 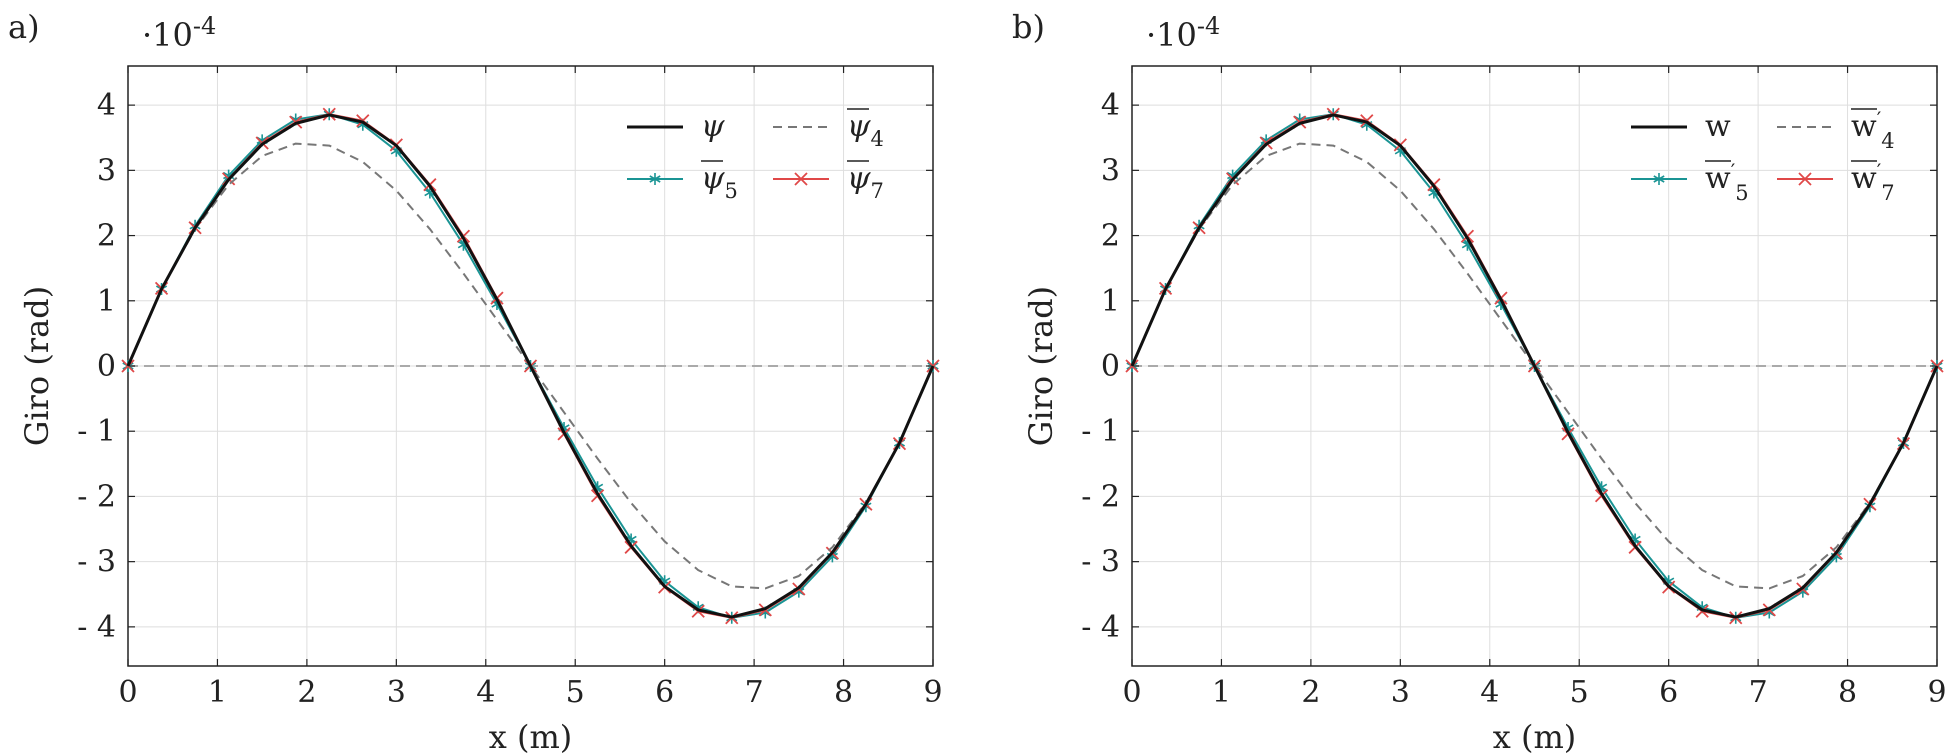 I want to click on legend-label: ψ4, so click(x=865, y=130).